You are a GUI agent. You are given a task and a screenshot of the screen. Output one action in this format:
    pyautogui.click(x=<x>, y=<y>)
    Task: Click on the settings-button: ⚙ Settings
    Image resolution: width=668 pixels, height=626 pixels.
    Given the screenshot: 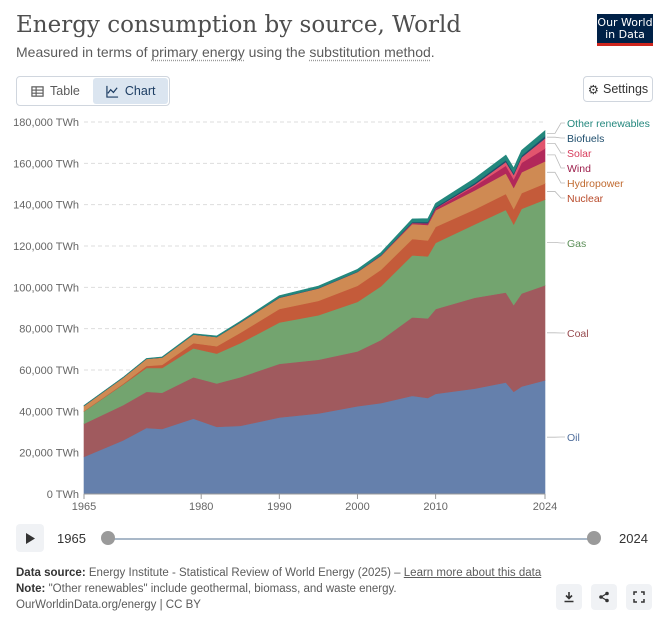 What is the action you would take?
    pyautogui.click(x=618, y=89)
    